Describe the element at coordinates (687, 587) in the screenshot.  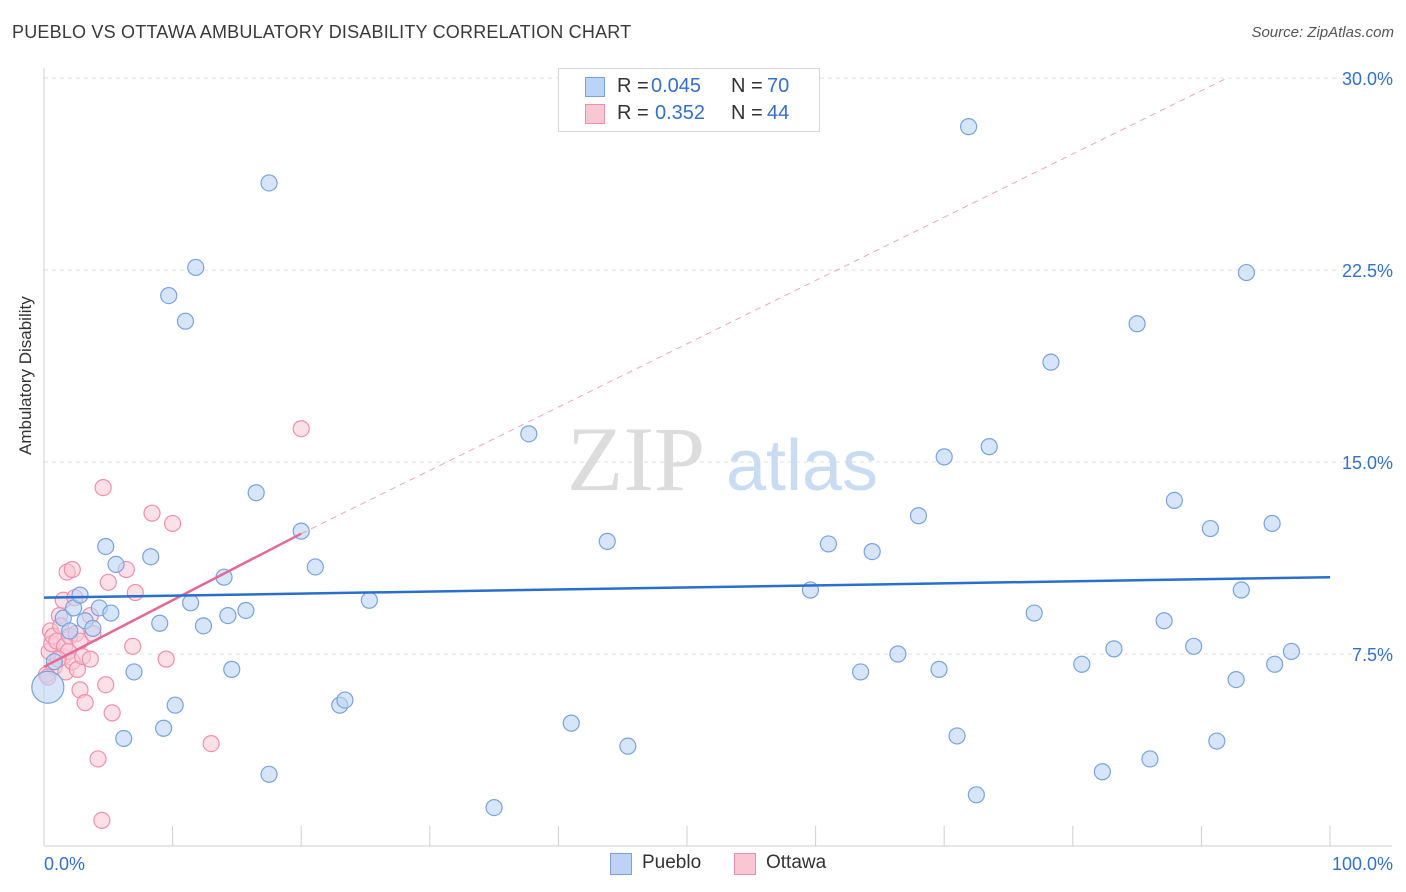
I see `pueblo-trend-line` at that location.